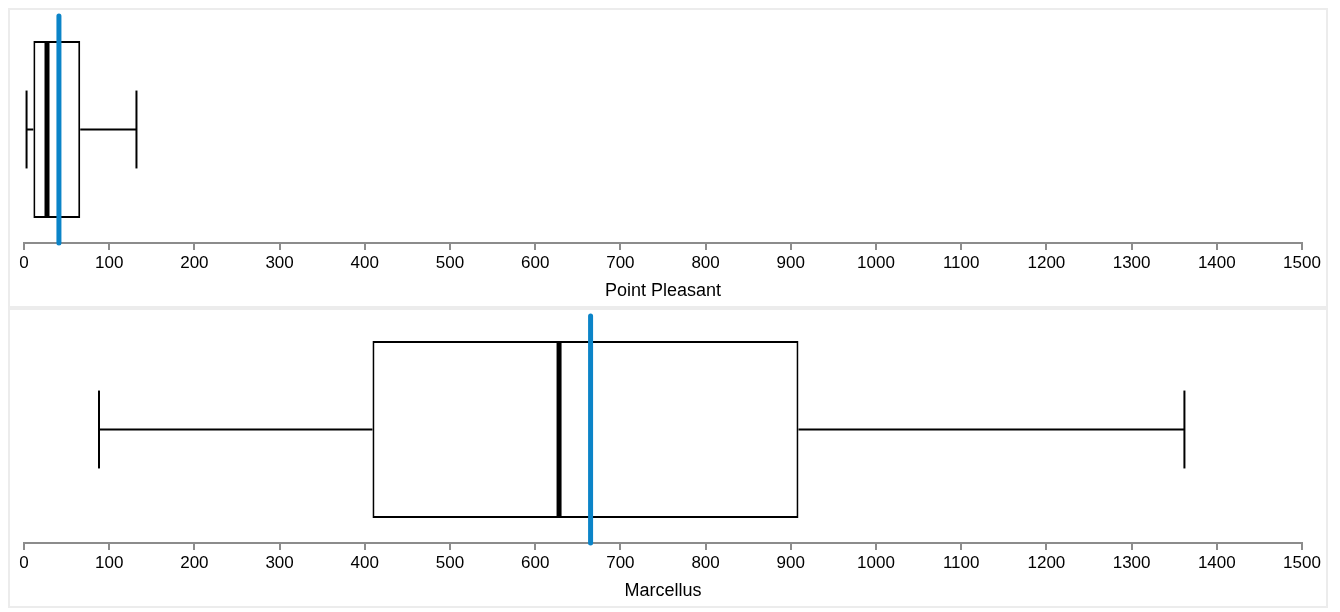 Image resolution: width=1340 pixels, height=612 pixels. What do you see at coordinates (663, 290) in the screenshot?
I see `x-axis-title: Point Pleasant` at bounding box center [663, 290].